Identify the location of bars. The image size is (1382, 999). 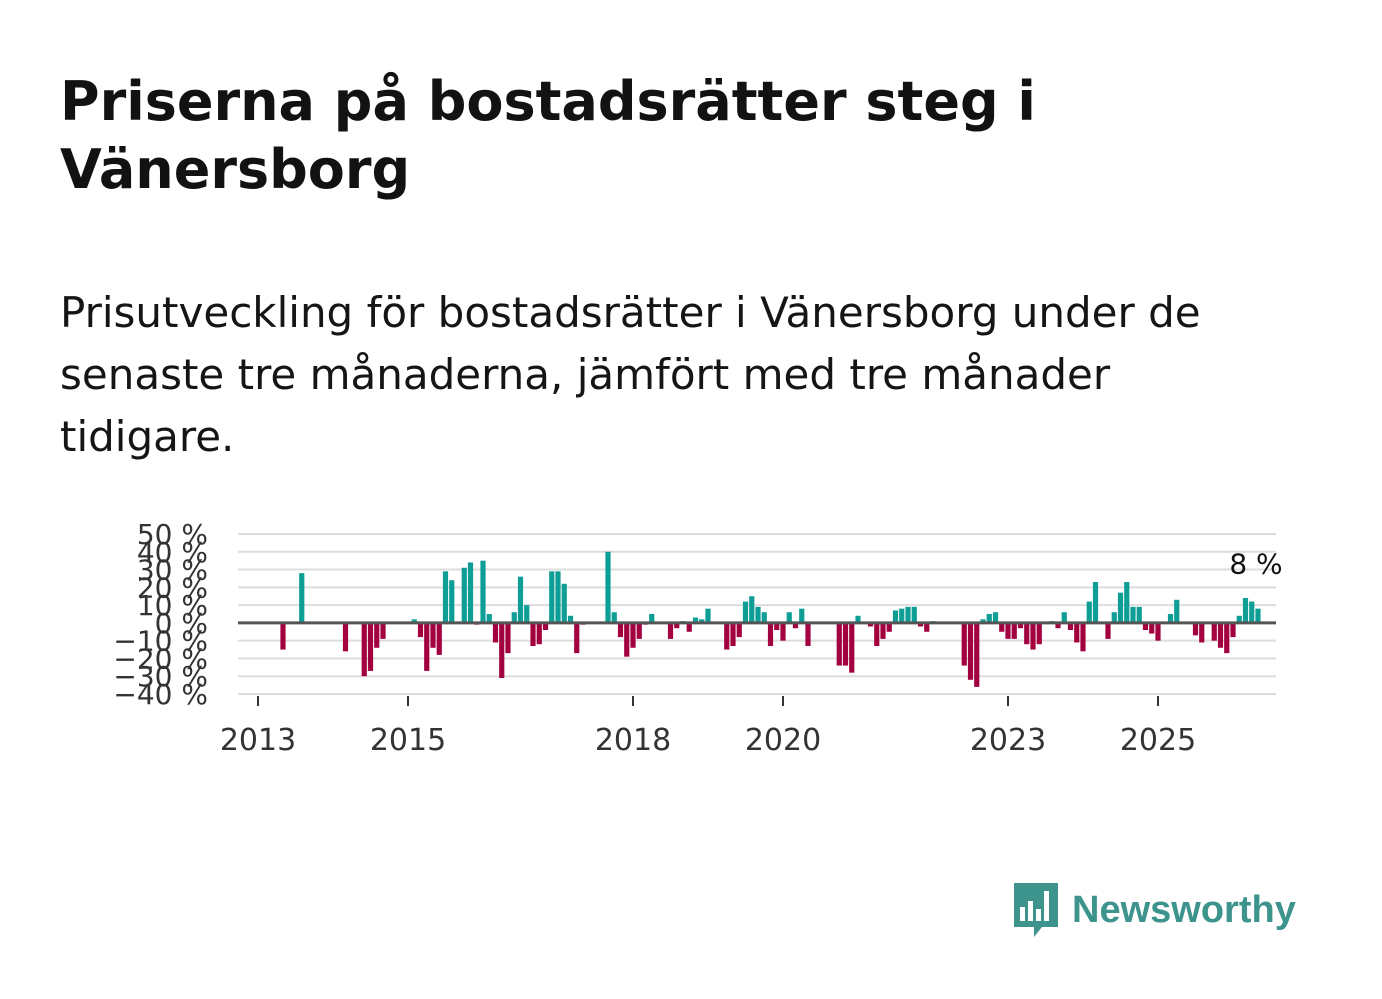
(770, 619).